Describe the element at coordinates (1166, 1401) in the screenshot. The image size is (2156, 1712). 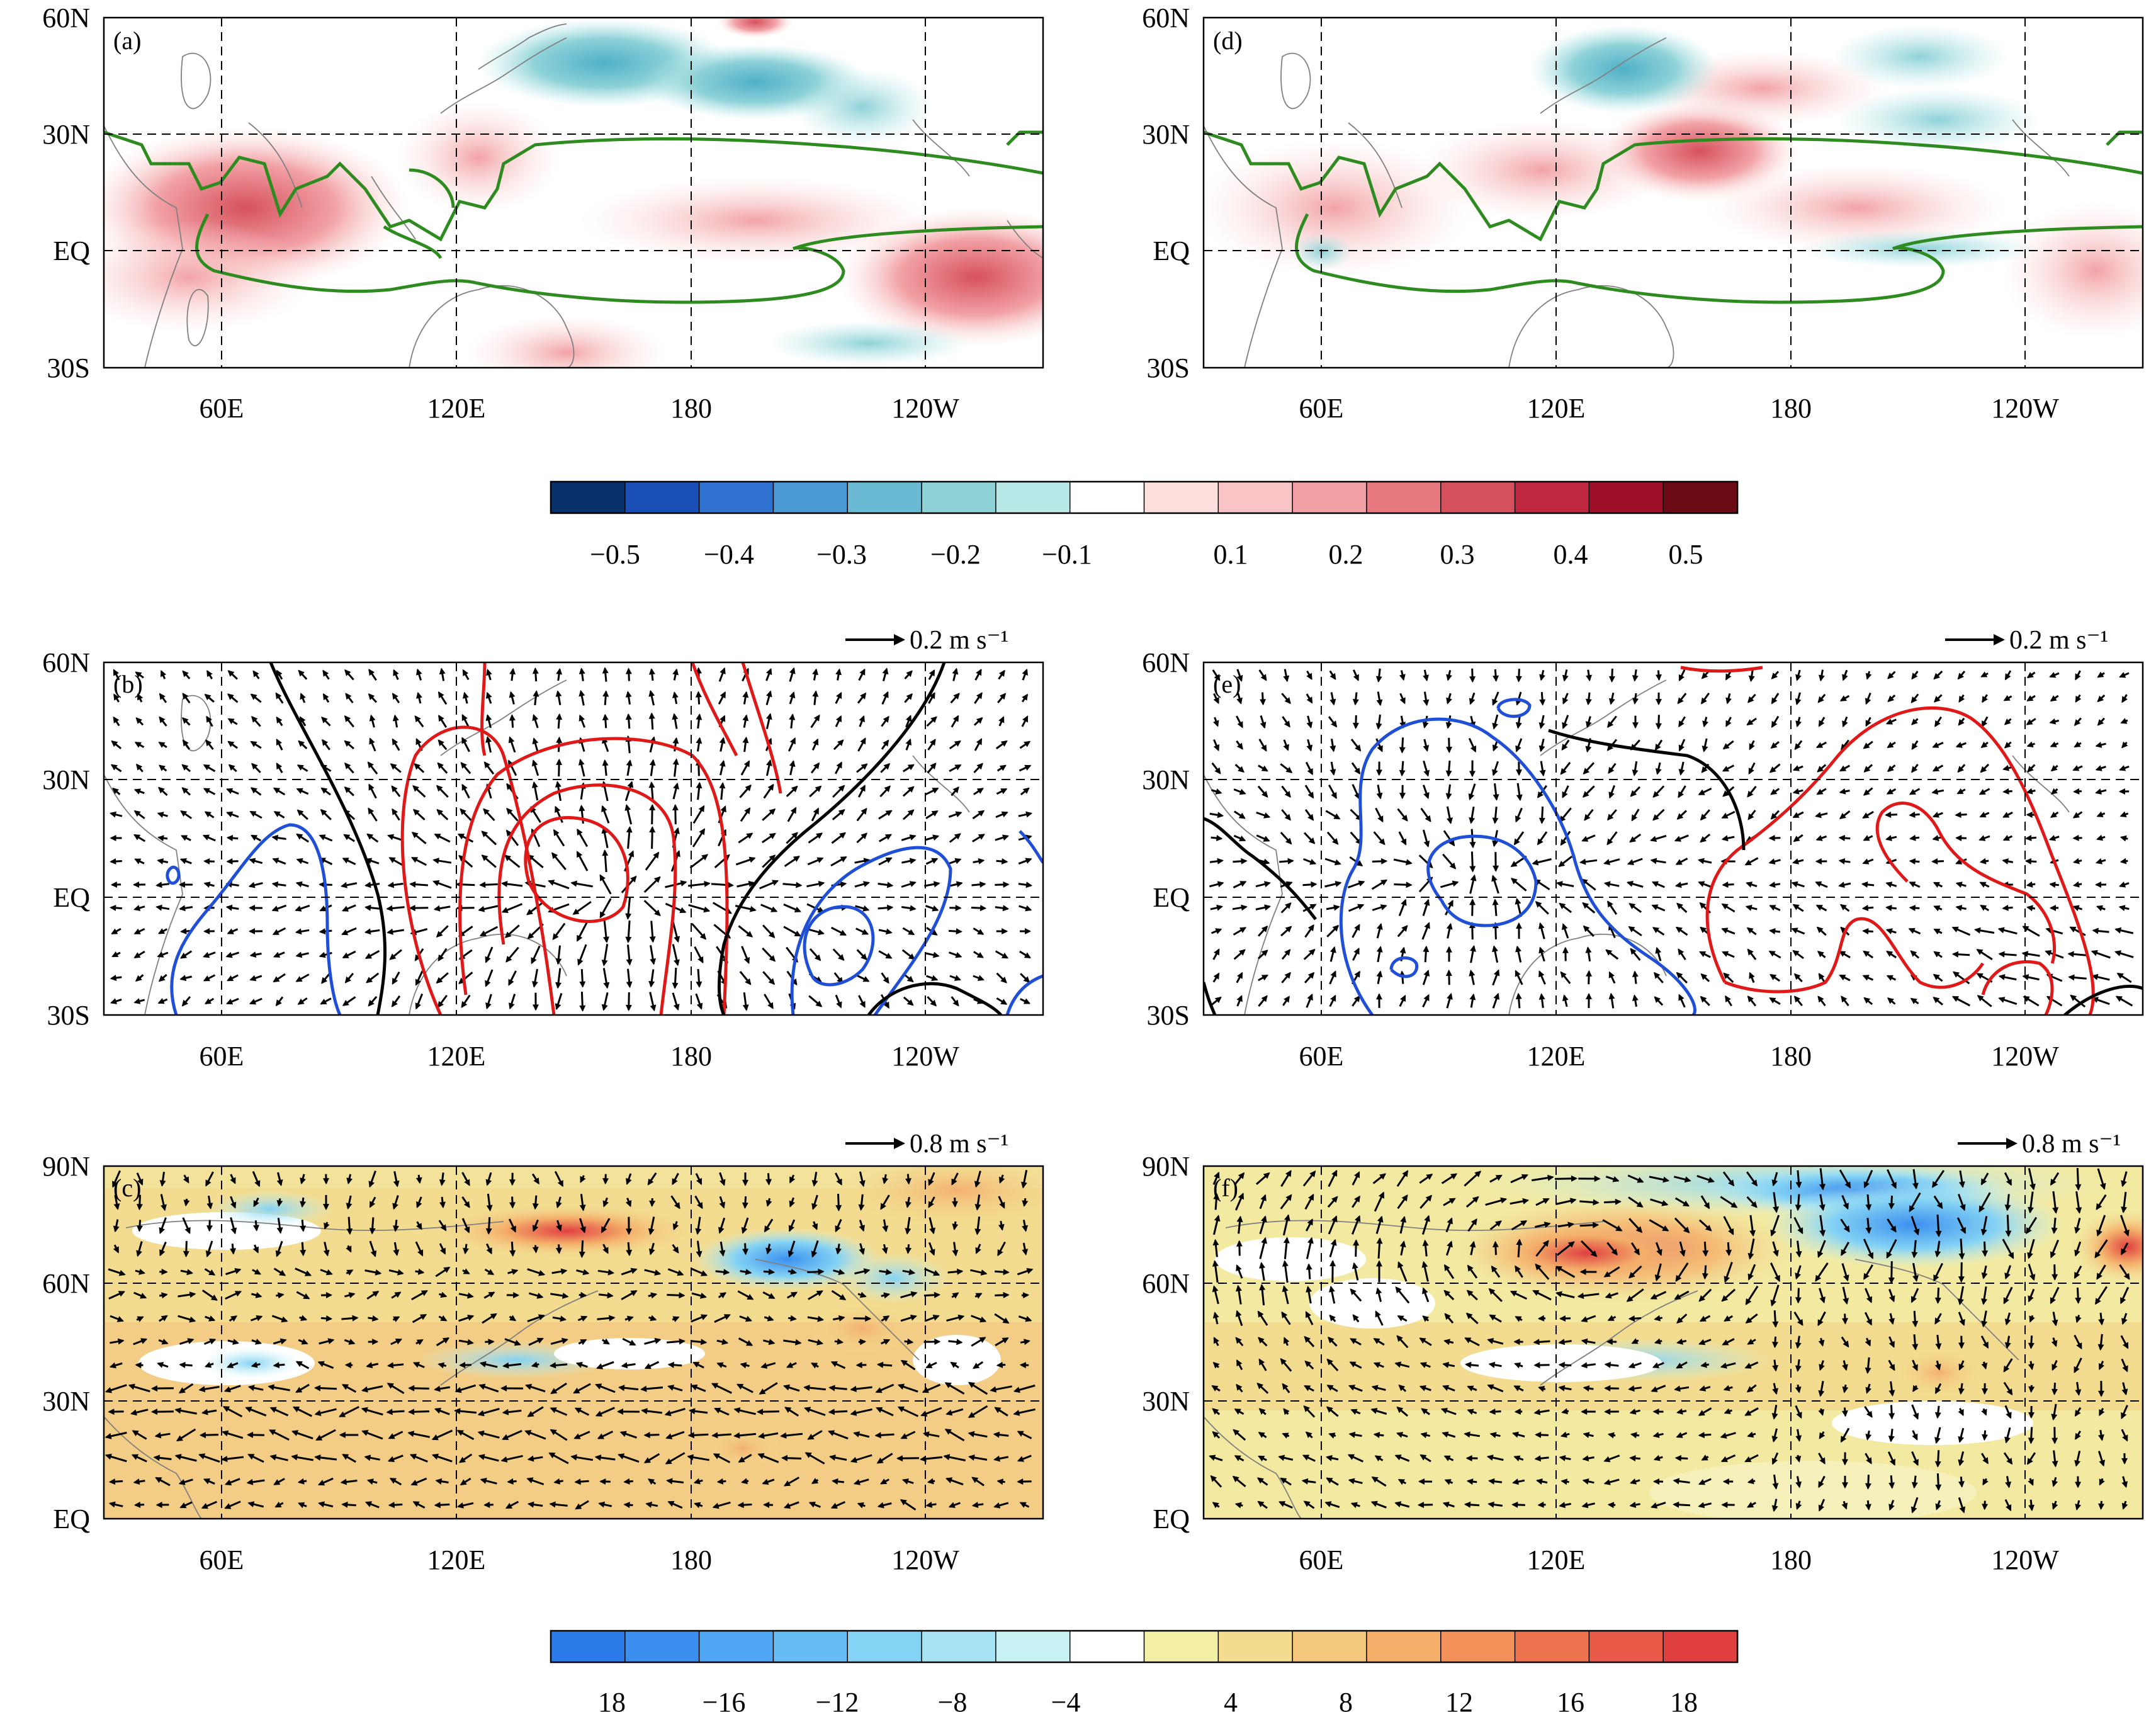
I see `panel-f-y-tick: 30N` at that location.